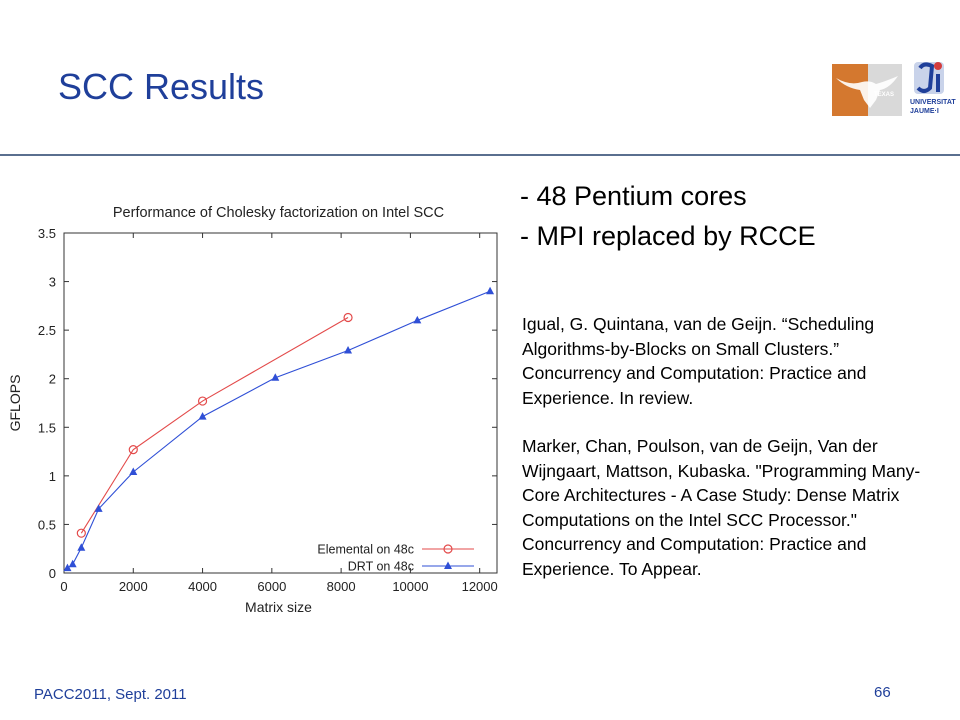 The image size is (960, 720). What do you see at coordinates (52, 379) in the screenshot?
I see `y-tick-label: 2` at bounding box center [52, 379].